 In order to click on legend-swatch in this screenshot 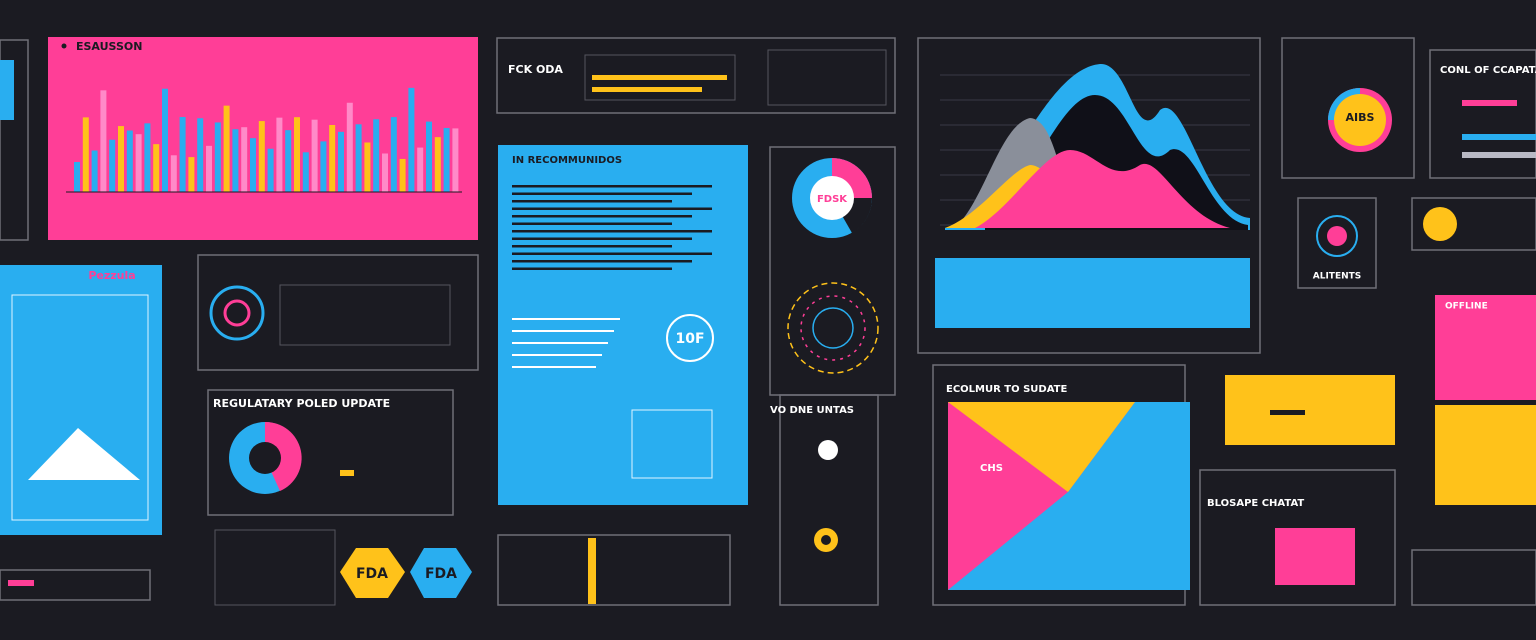, I will do `click(347, 473)`.